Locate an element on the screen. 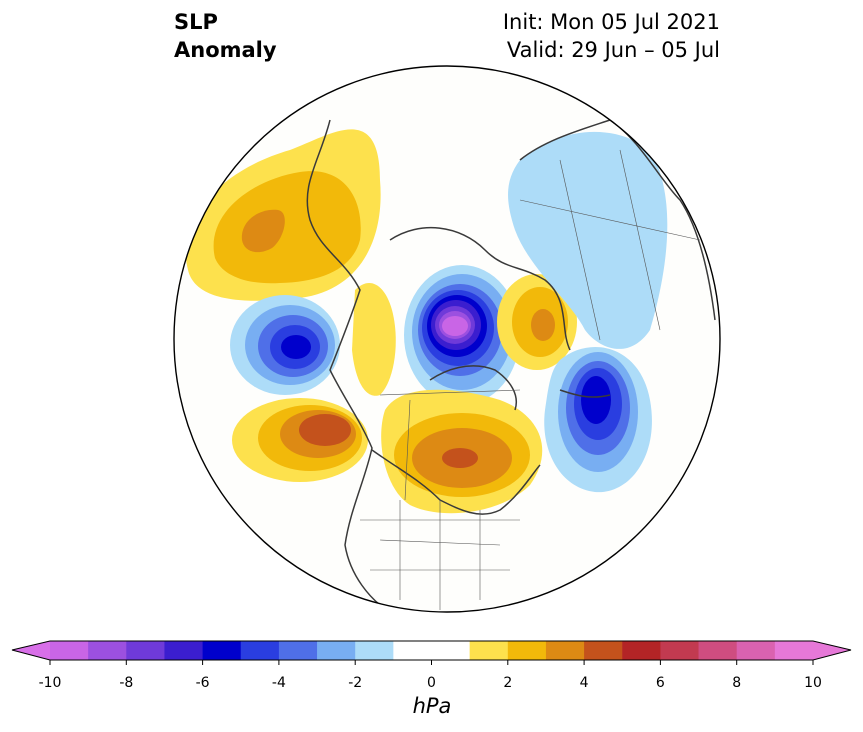 This screenshot has width=863, height=732. colorbar-tick-label: 10 is located at coordinates (813, 683).